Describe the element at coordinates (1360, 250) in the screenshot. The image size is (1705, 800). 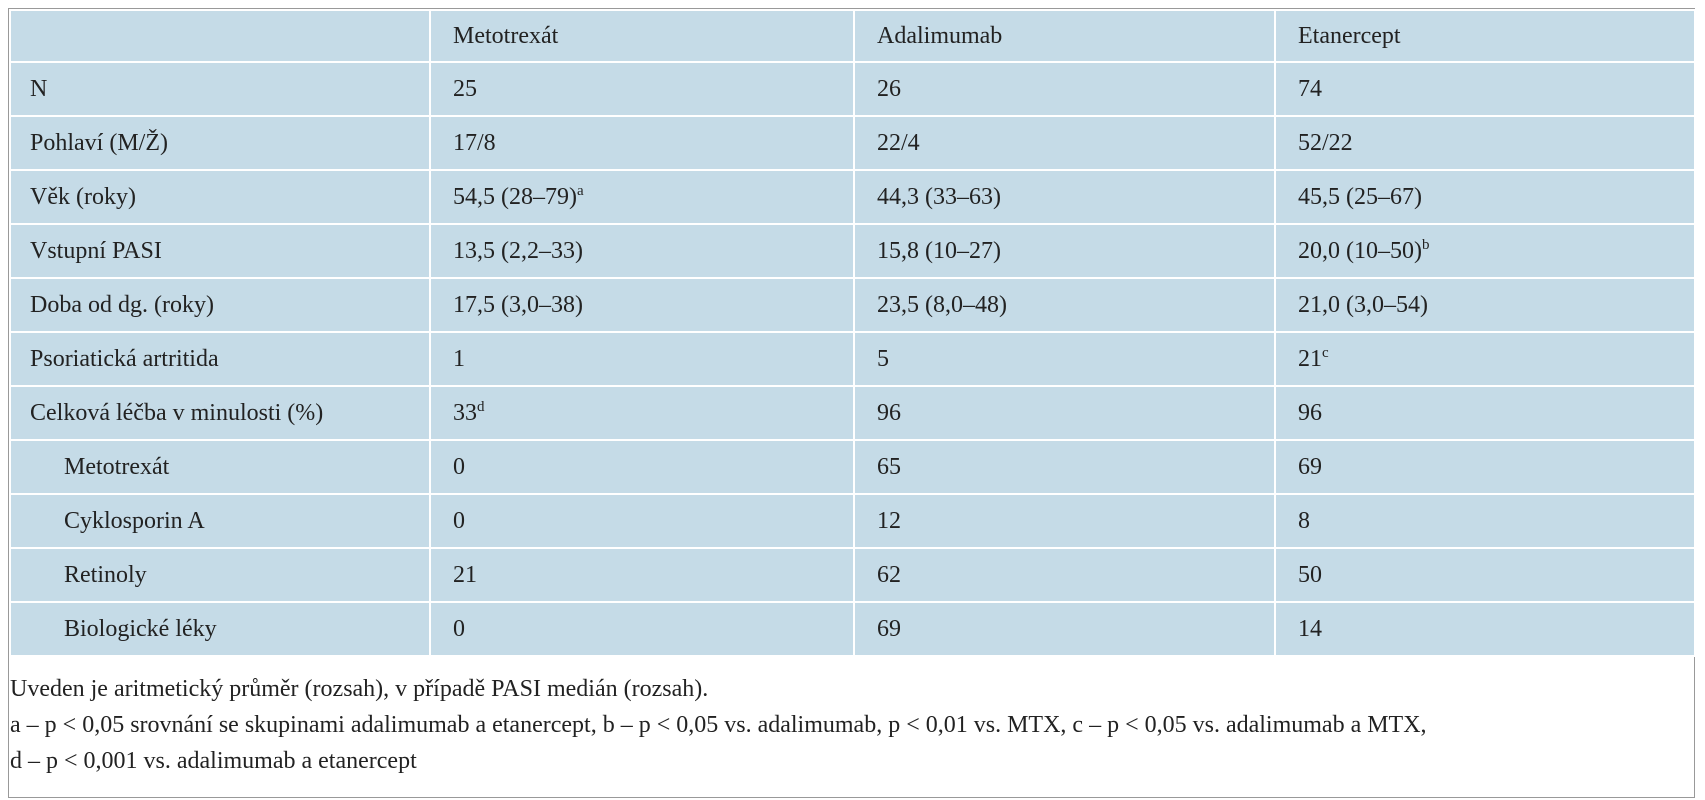
I see `cell-text: 20,0 (10–50)` at that location.